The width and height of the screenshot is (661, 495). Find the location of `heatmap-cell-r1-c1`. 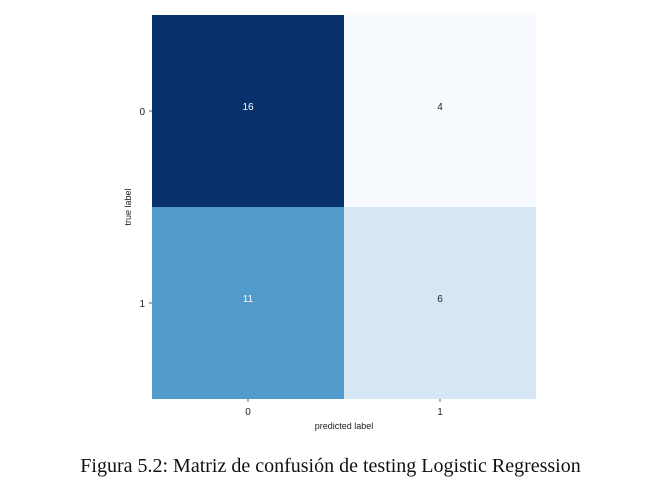

heatmap-cell-r1-c1 is located at coordinates (440, 303).